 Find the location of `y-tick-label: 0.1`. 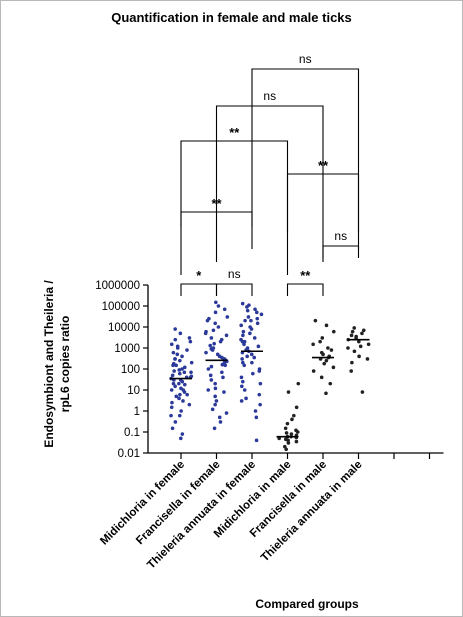

y-tick-label: 0.1 is located at coordinates (132, 433).